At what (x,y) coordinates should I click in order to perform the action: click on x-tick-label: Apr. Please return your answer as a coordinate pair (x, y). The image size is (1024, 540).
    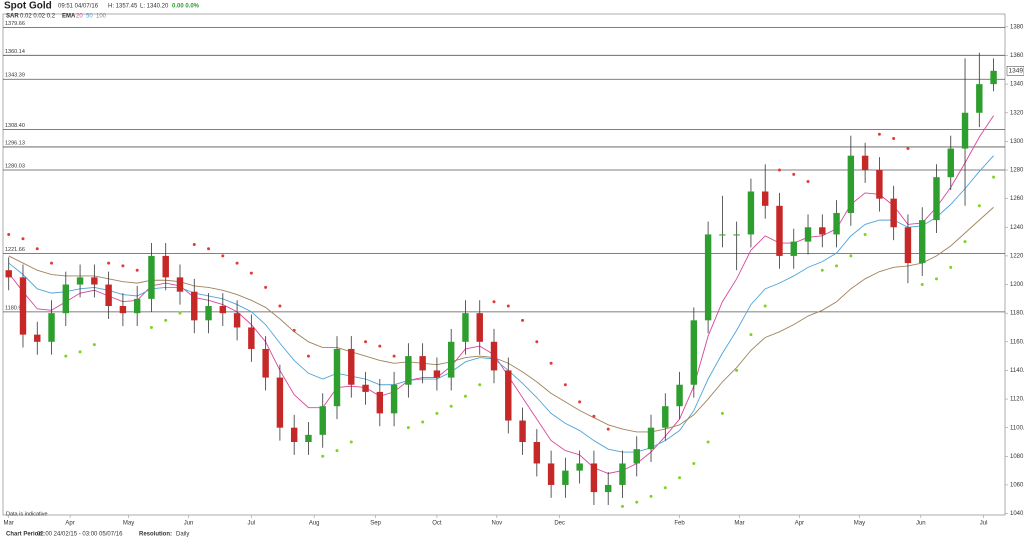
    Looking at the image, I should click on (799, 524).